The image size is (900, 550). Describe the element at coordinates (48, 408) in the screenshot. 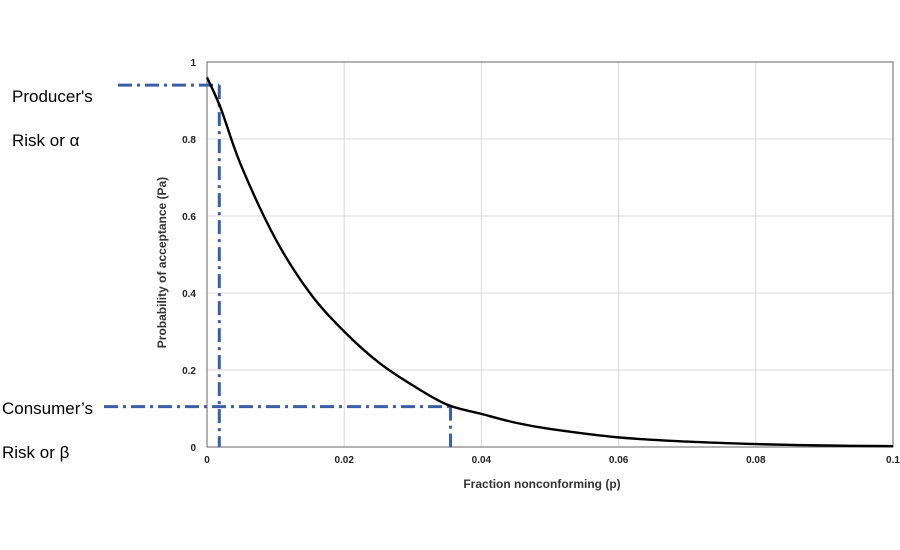

I see `consumers-risk-line1: Consumer’s` at that location.